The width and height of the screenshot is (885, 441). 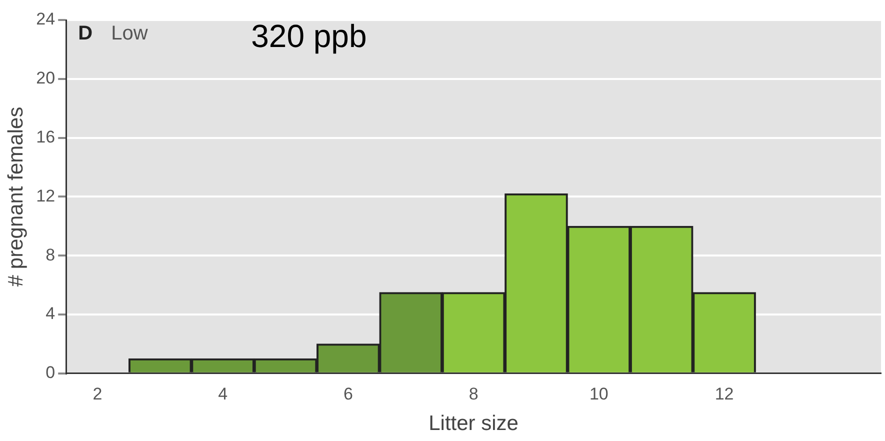 What do you see at coordinates (51, 254) in the screenshot?
I see `y-tick-label: 8` at bounding box center [51, 254].